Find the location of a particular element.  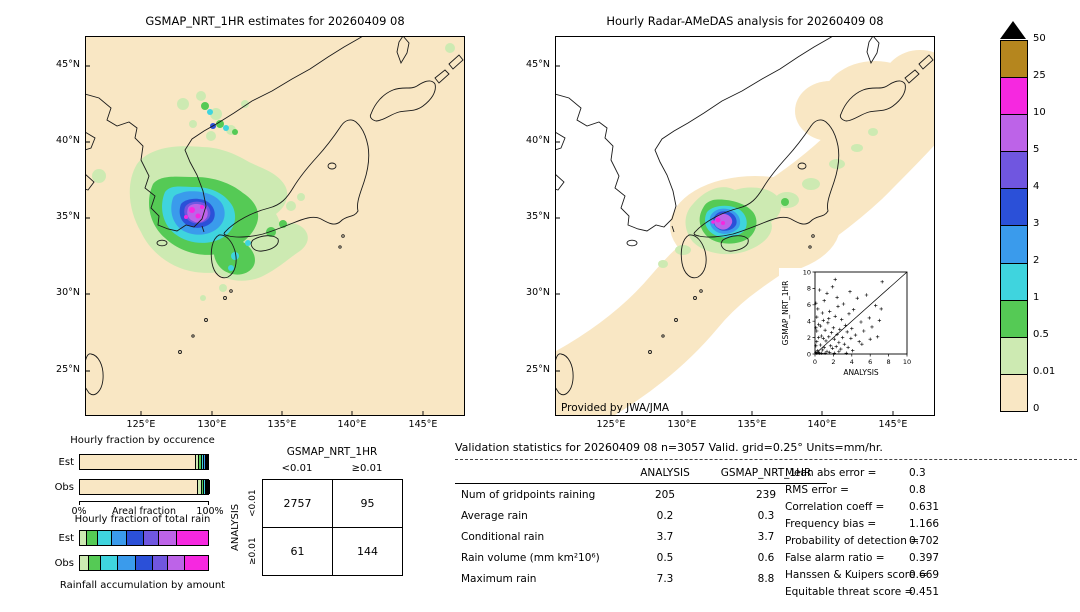

lat-tick-label: 40°N is located at coordinates (68, 140).